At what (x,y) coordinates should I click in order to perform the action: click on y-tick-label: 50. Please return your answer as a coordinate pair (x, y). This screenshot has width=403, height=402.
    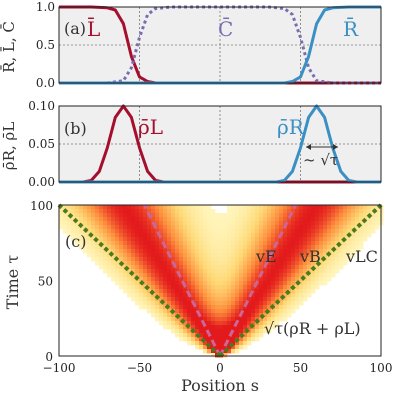
    Looking at the image, I should click on (45, 282).